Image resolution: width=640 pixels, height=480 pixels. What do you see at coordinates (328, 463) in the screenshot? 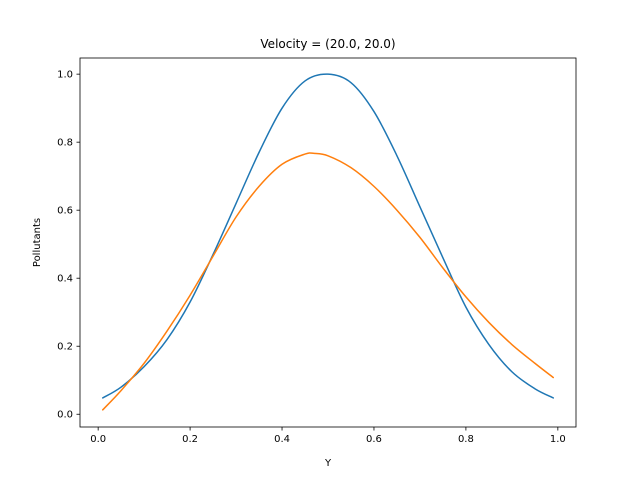
I see `x-axis-title: Y` at bounding box center [328, 463].